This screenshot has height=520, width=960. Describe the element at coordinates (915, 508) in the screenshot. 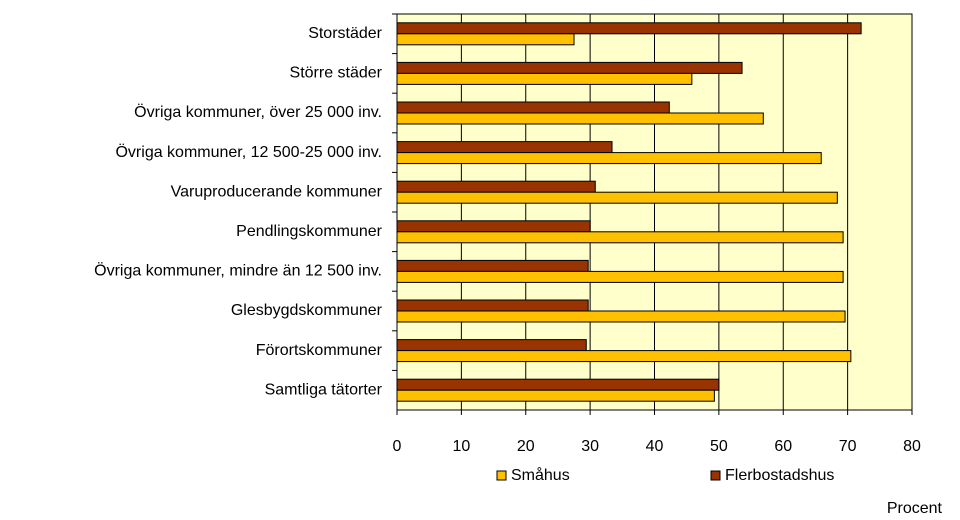

I see `x-axis-label: Procent` at that location.